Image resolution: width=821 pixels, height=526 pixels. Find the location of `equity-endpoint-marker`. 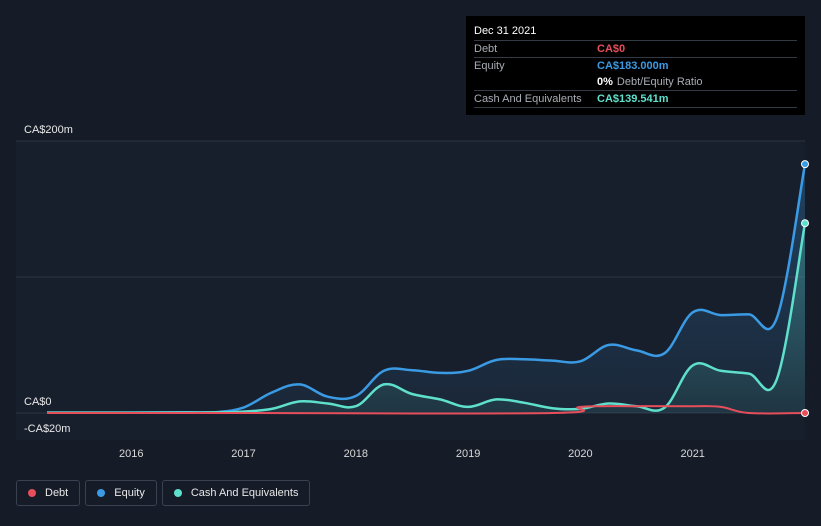

equity-endpoint-marker is located at coordinates (805, 164).